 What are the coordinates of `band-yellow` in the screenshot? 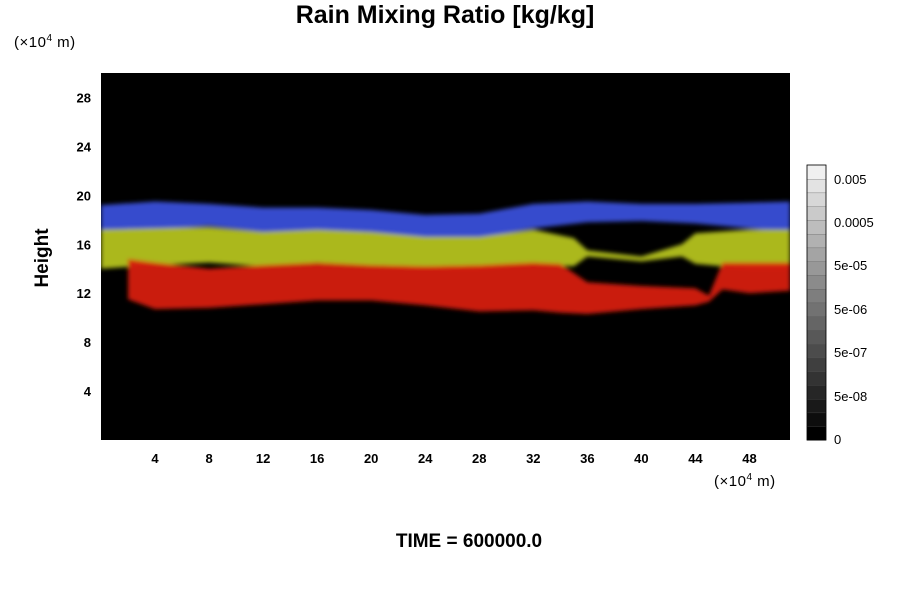 It's located at (445, 248).